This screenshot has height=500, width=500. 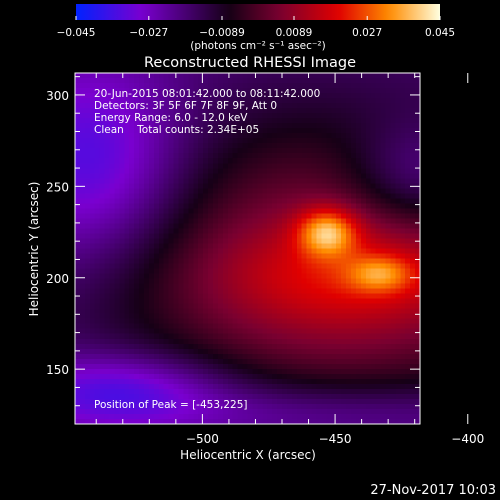 What do you see at coordinates (171, 118) in the screenshot?
I see `annotation-energy: Energy Range: 6.0 - 12.0 keV` at bounding box center [171, 118].